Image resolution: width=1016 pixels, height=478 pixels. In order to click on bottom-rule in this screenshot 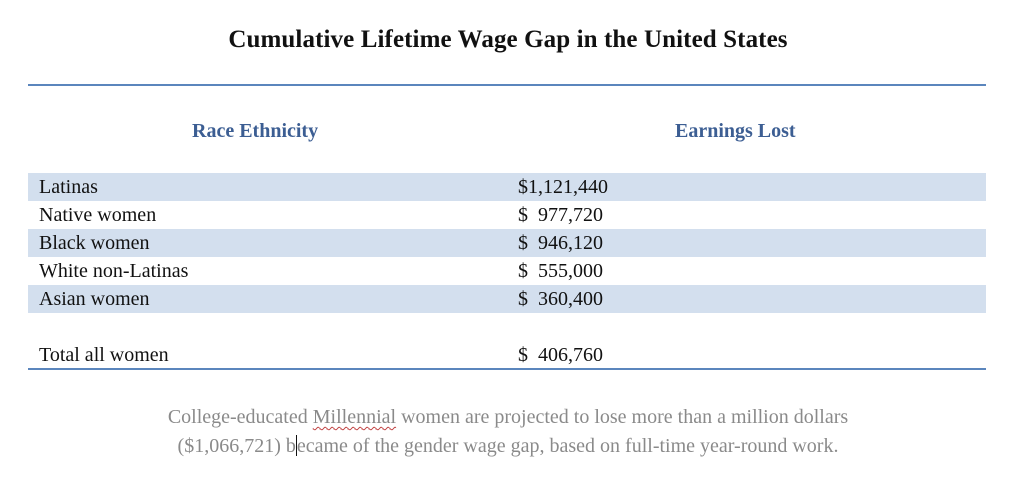, I will do `click(507, 369)`.